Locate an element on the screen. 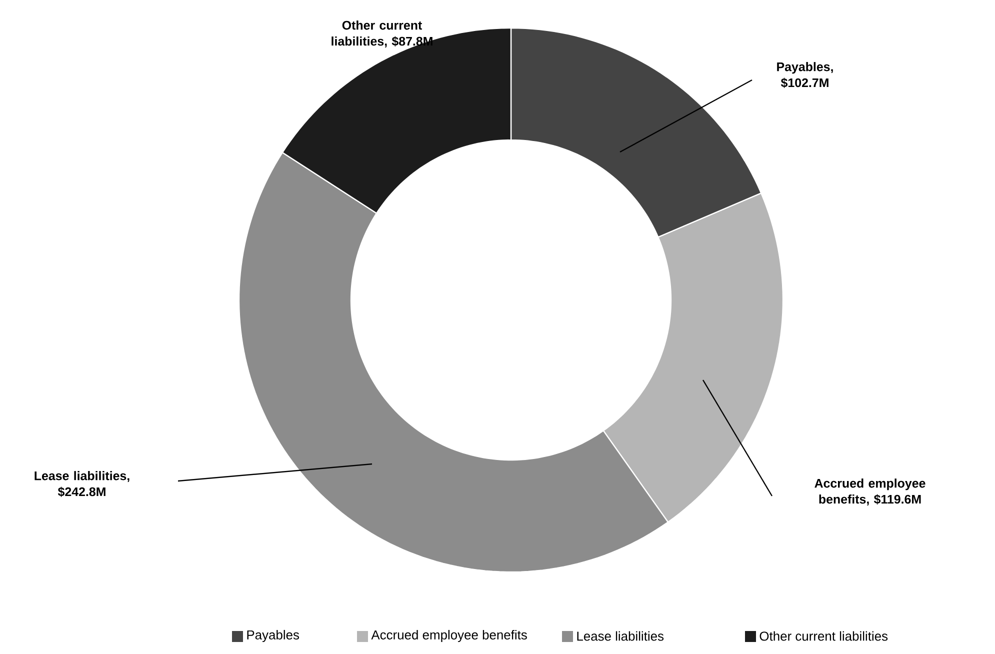  legend-label: Other current liabilities is located at coordinates (824, 636).